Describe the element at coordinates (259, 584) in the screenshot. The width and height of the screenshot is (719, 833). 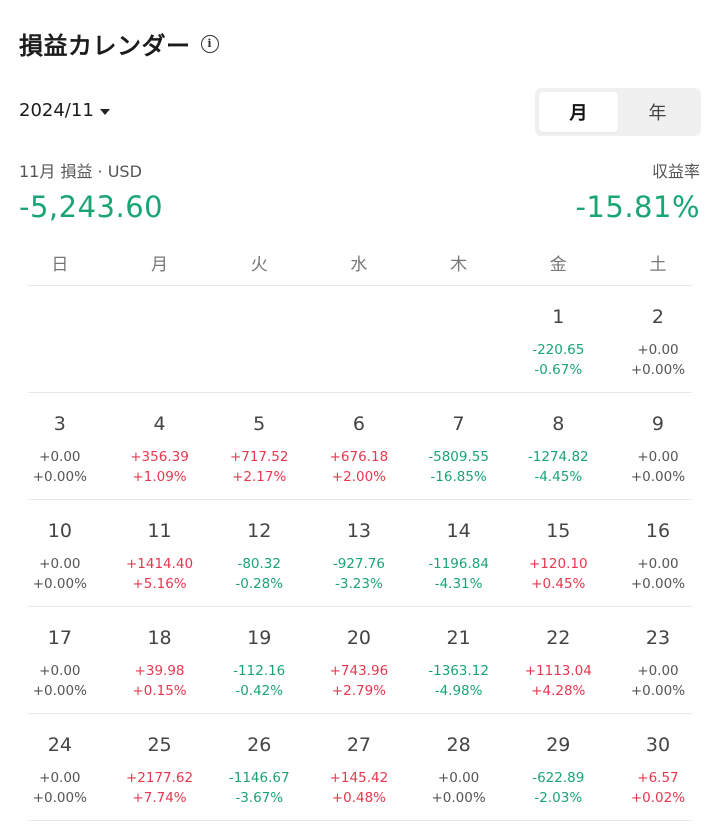
I see `day-pct: -0.28%` at that location.